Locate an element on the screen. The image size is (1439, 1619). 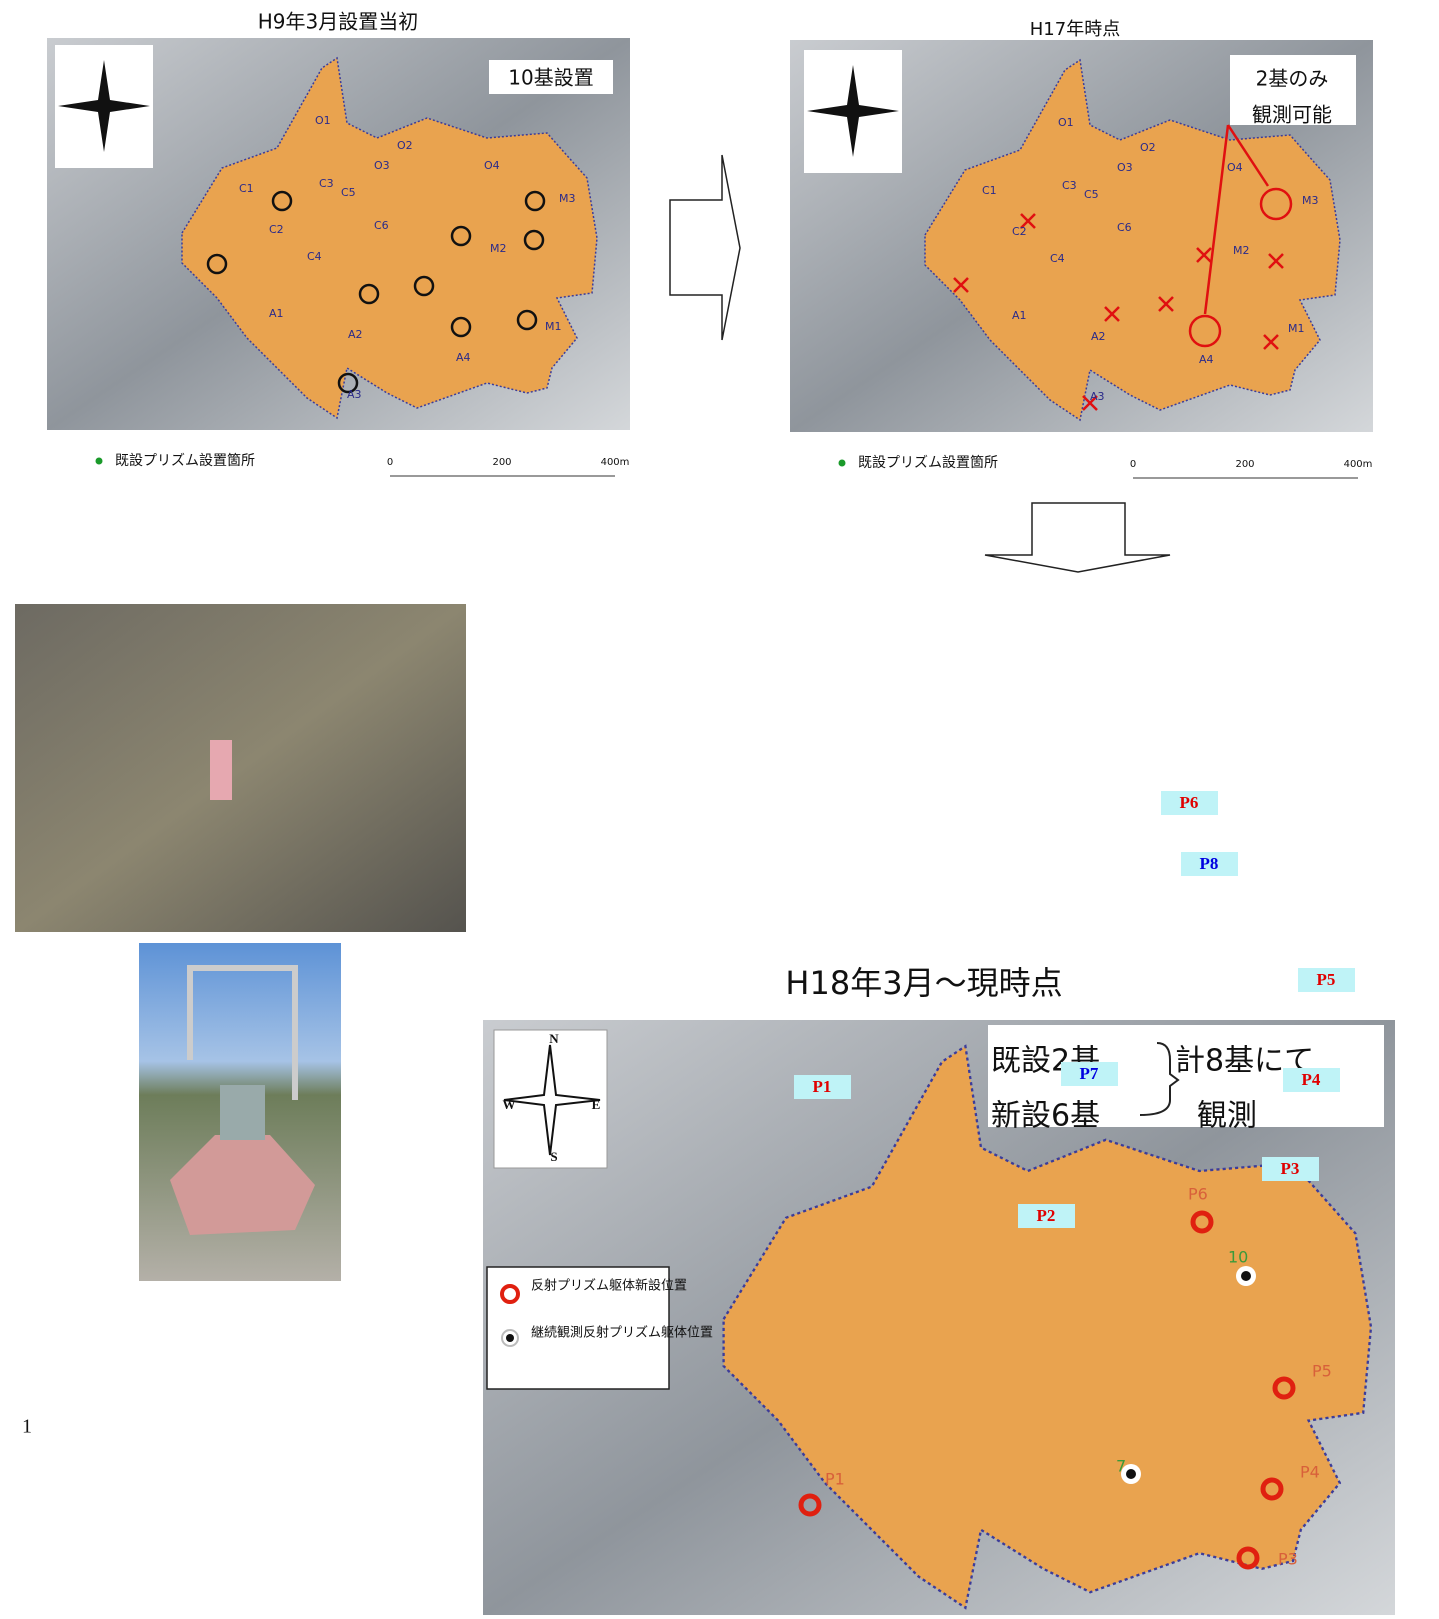
point-label: P1 is located at coordinates (835, 1479).